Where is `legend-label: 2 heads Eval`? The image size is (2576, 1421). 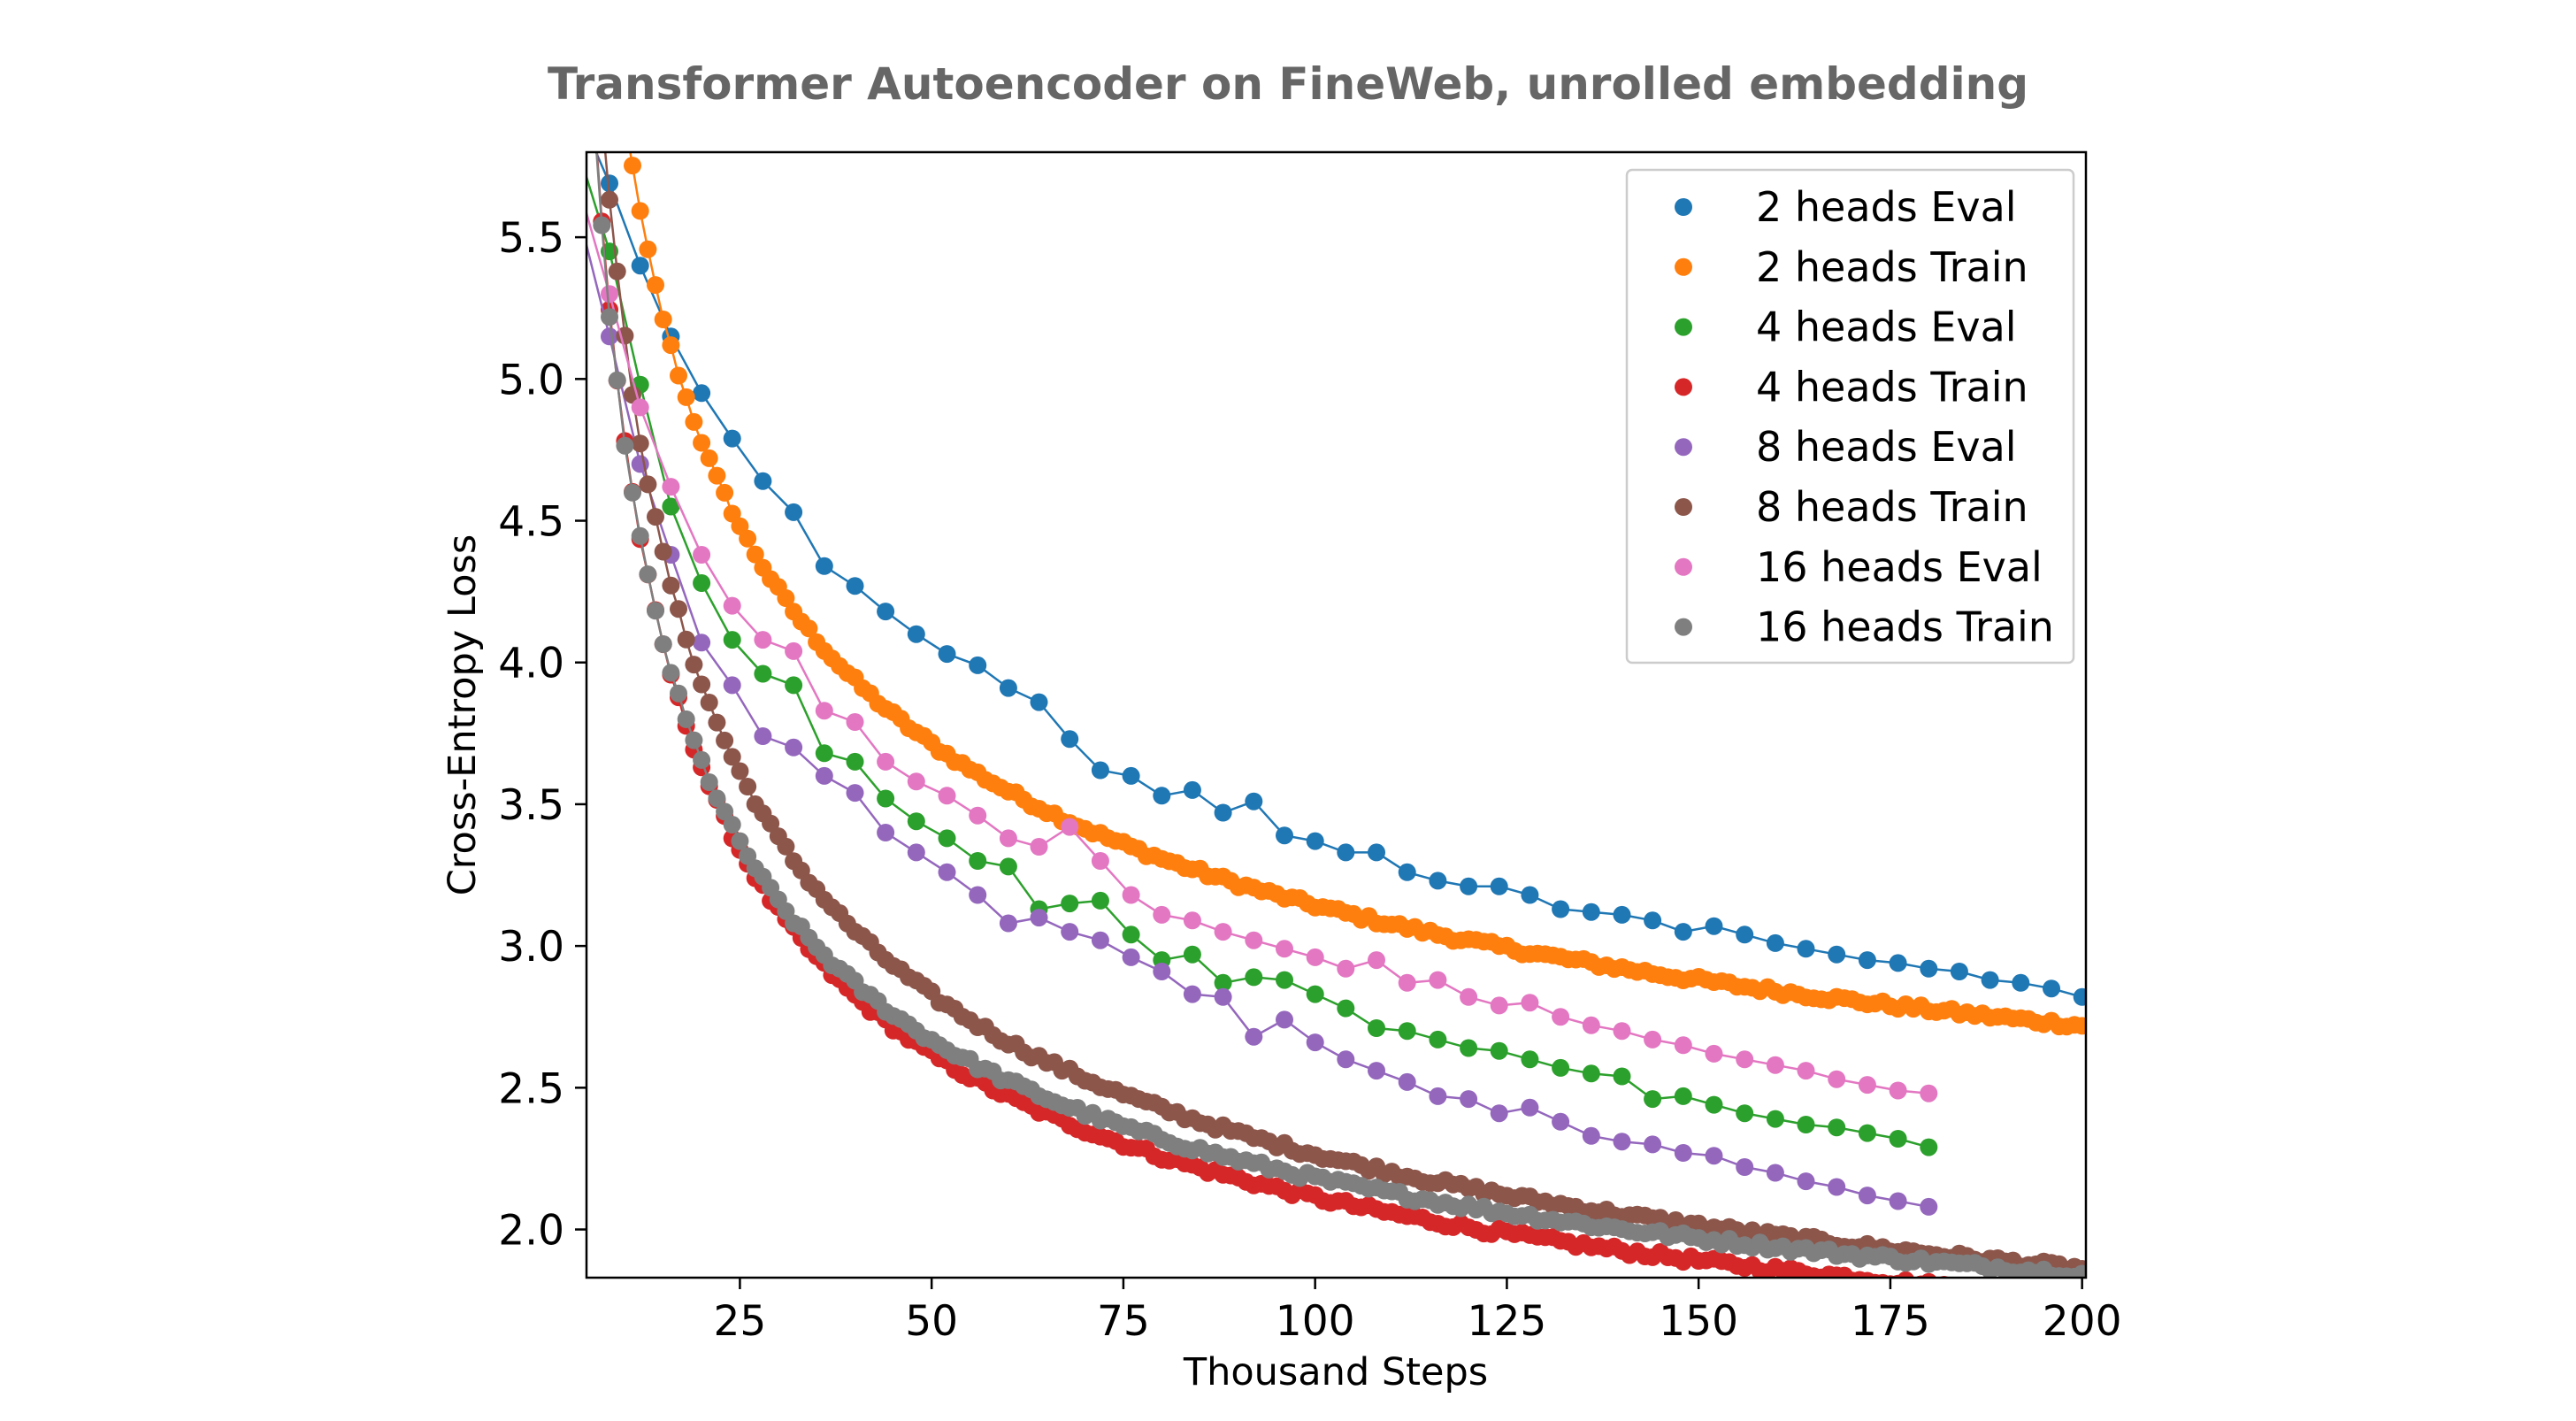
legend-label: 2 heads Eval is located at coordinates (1886, 207).